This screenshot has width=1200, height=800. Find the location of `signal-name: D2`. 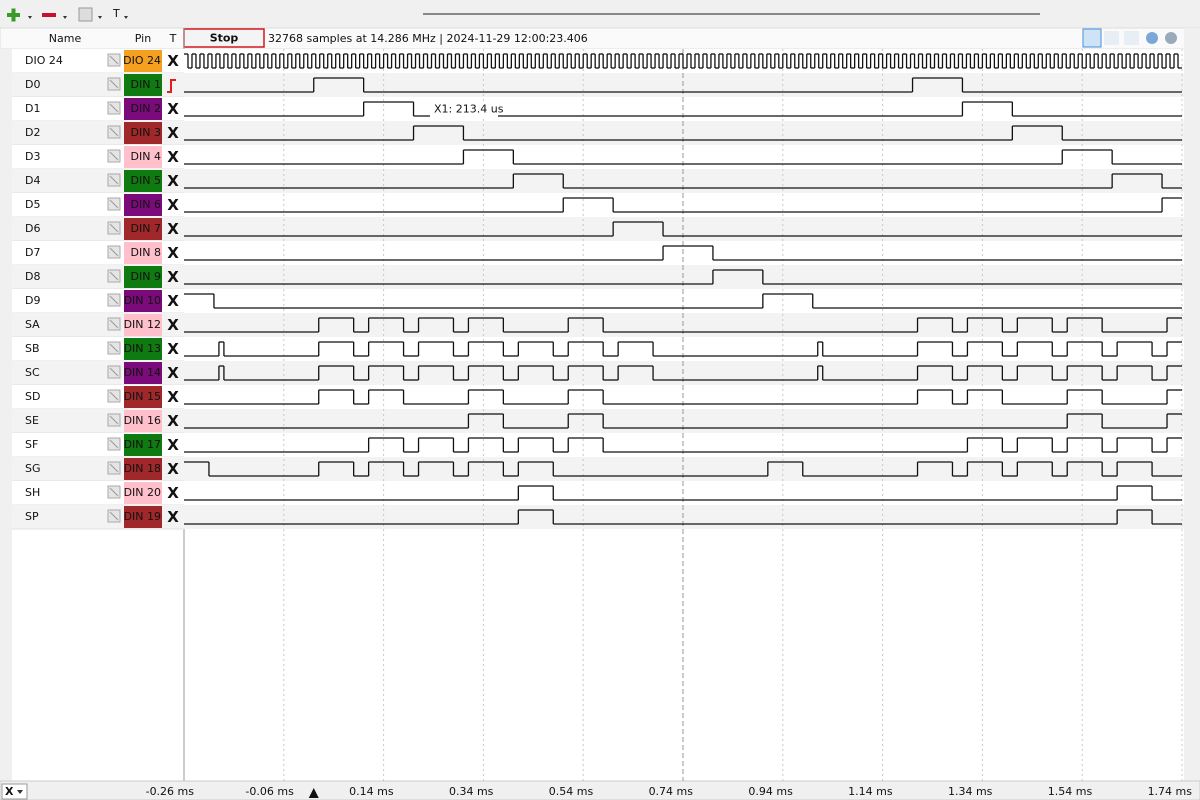

signal-name: D2 is located at coordinates (32, 132).